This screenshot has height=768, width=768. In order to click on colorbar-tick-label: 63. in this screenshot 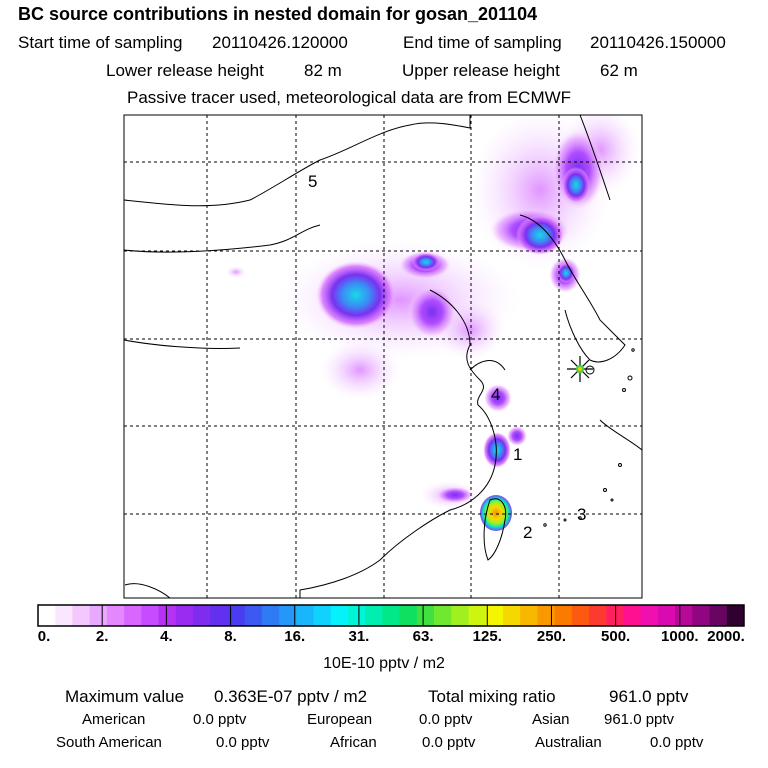, I will do `click(423, 636)`.